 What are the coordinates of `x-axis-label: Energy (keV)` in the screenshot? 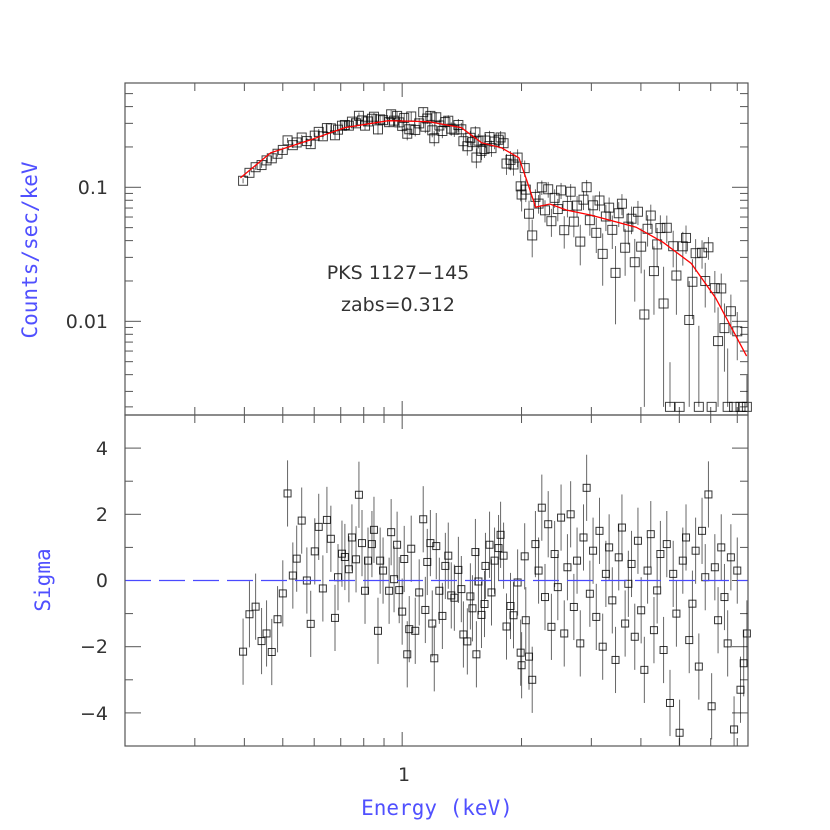 It's located at (437, 808).